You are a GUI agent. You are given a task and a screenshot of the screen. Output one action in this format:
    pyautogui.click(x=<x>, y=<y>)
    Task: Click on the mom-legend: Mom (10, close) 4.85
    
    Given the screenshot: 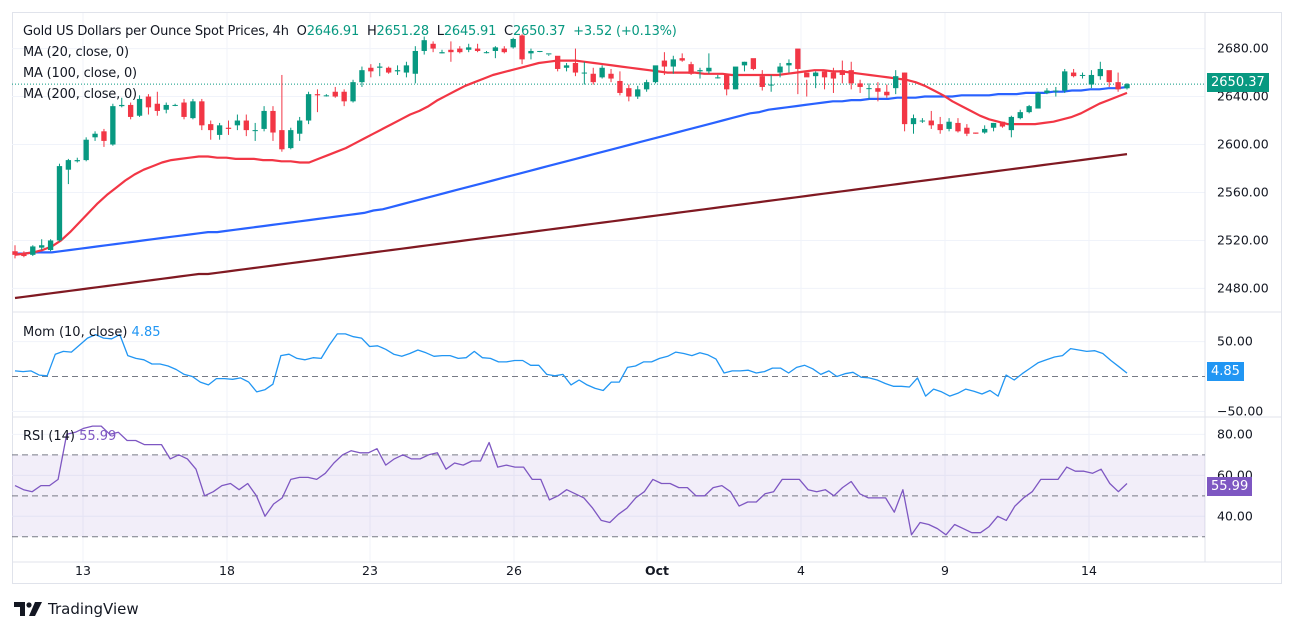 What is the action you would take?
    pyautogui.click(x=92, y=332)
    